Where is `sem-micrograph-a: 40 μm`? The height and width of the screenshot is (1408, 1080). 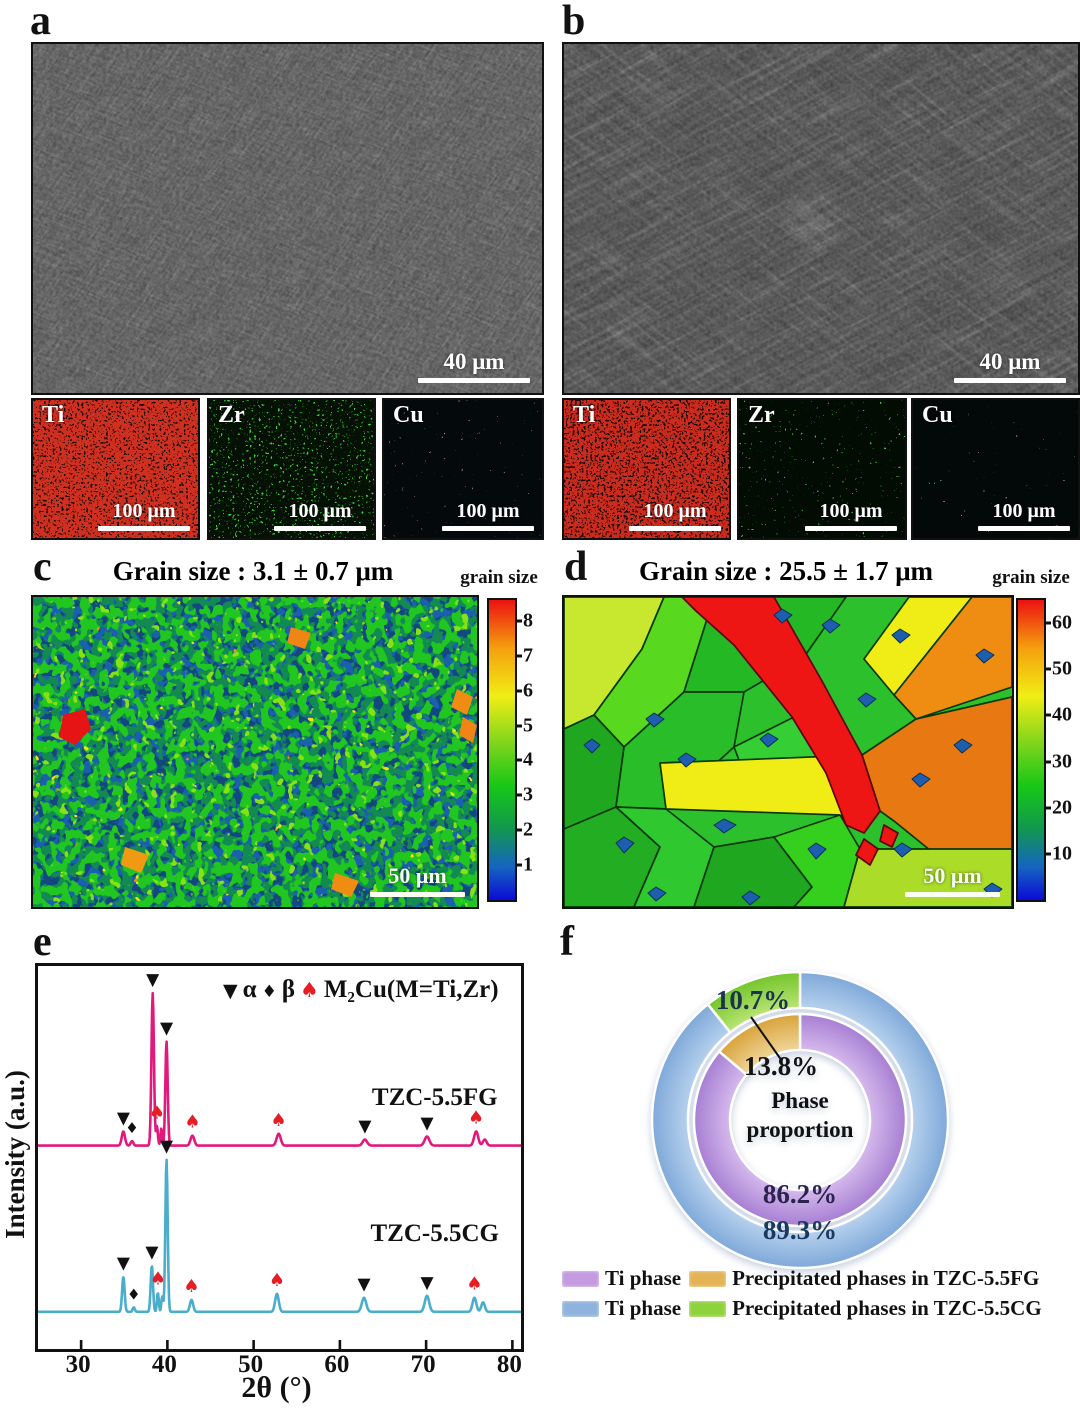 sem-micrograph-a: 40 μm is located at coordinates (287, 218).